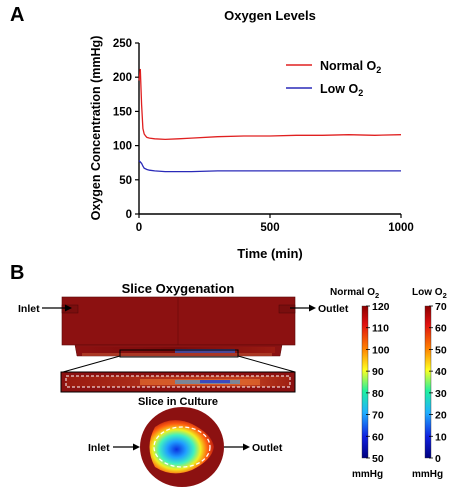 The width and height of the screenshot is (459, 491). I want to click on colorbar-low-o2-unit: mmHg, so click(427, 474).